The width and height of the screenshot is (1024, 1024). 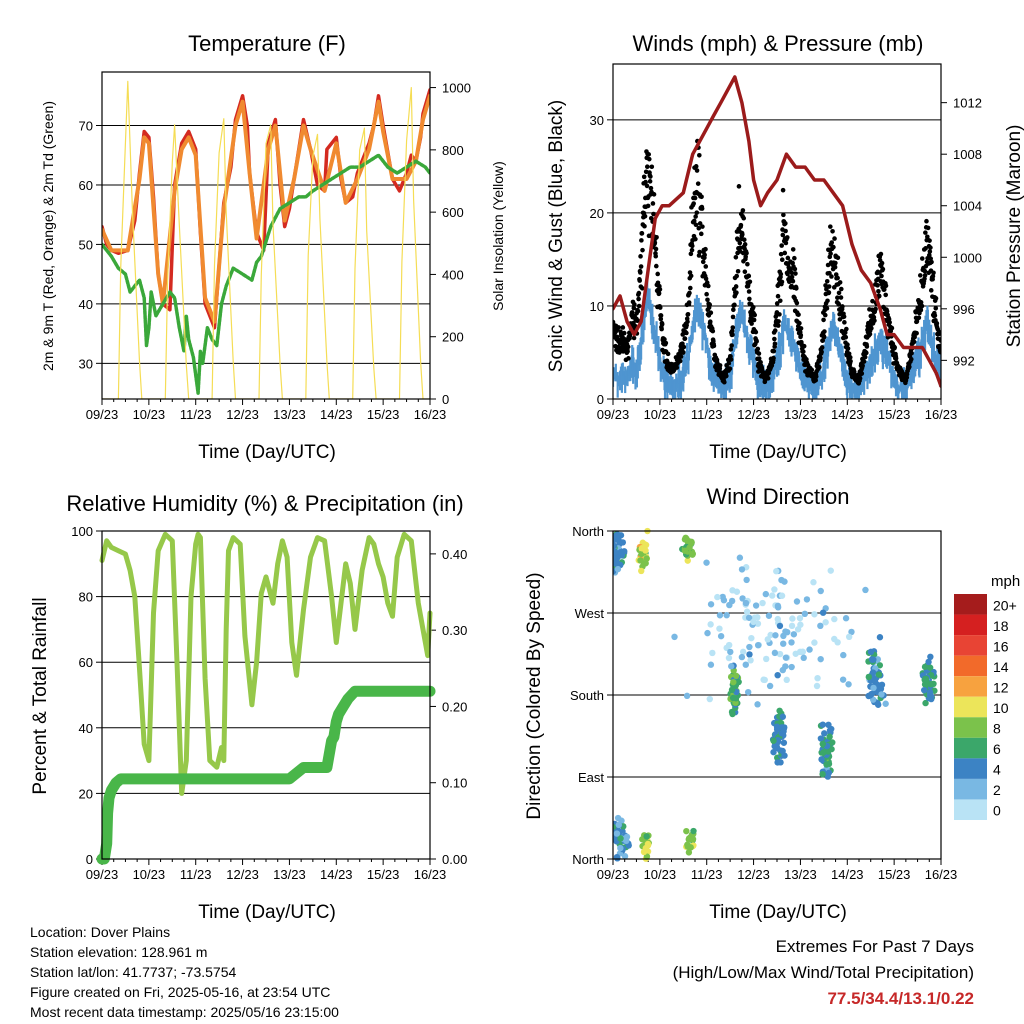 I want to click on y-tick-label: East, so click(x=591, y=777).